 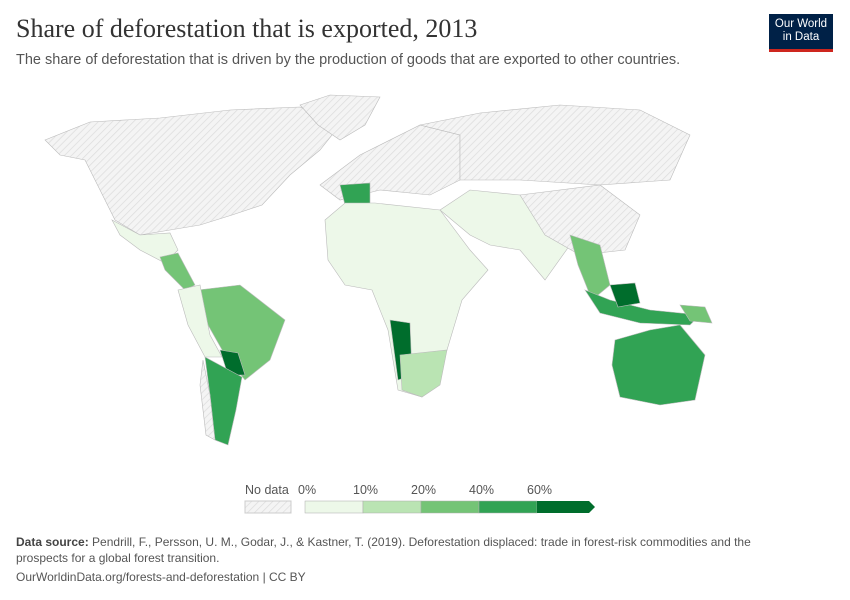 What do you see at coordinates (207, 400) in the screenshot?
I see `region-chile` at bounding box center [207, 400].